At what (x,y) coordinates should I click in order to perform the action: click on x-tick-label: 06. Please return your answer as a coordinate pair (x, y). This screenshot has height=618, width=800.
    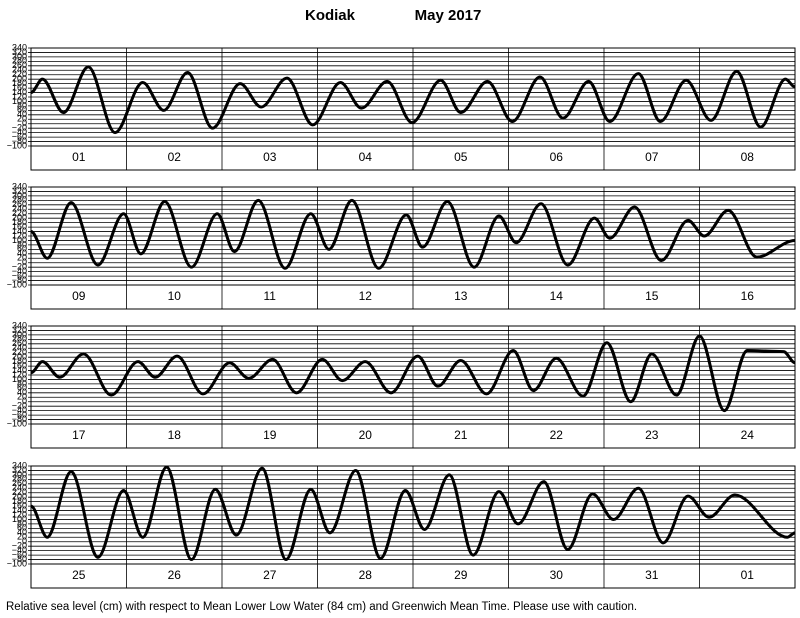
    Looking at the image, I should click on (557, 157).